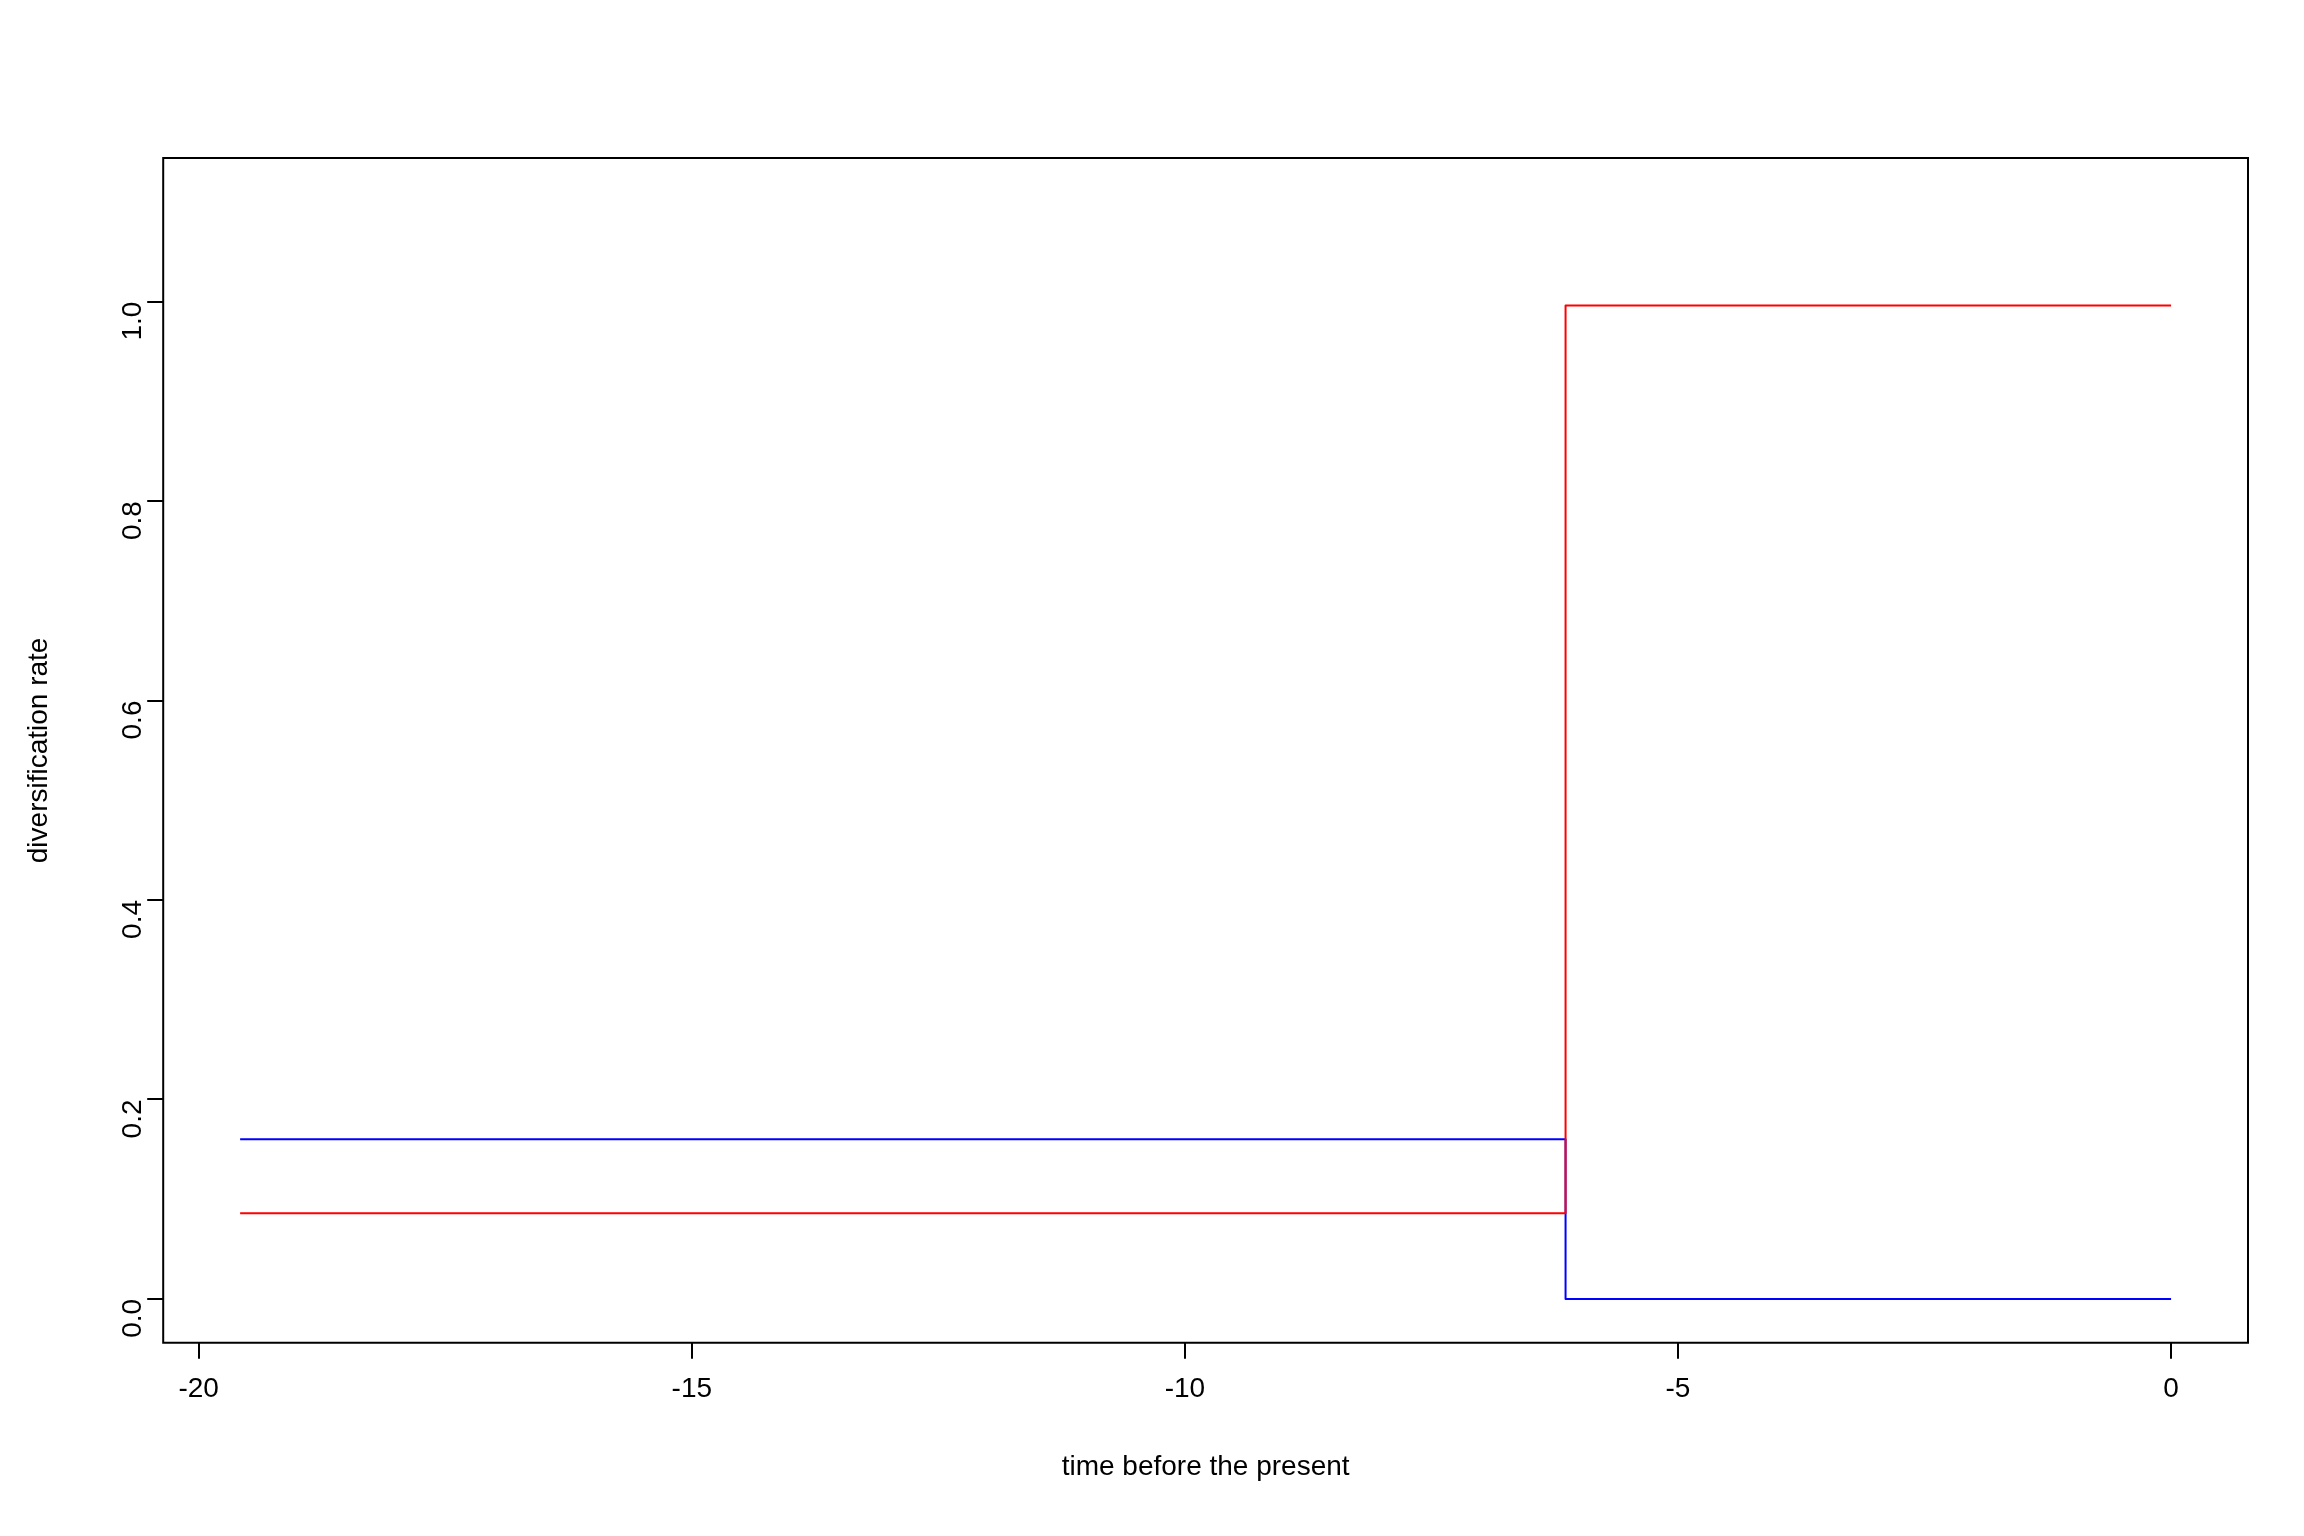 Image resolution: width=2304 pixels, height=1536 pixels. What do you see at coordinates (198, 1388) in the screenshot?
I see `x-tick-label: -20` at bounding box center [198, 1388].